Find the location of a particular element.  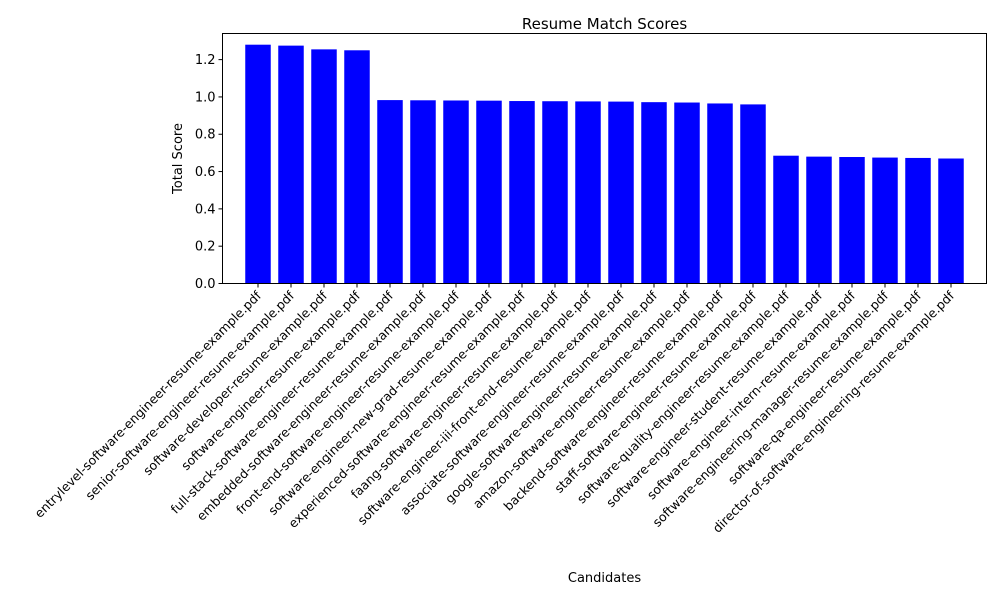

y-axis-label: Total Score is located at coordinates (178, 159).